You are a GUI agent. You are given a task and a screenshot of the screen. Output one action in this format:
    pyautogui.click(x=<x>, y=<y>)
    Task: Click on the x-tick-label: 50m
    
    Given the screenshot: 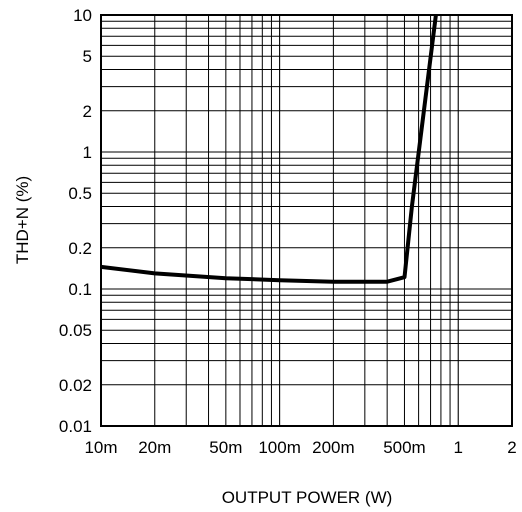 What is the action you would take?
    pyautogui.click(x=225, y=447)
    